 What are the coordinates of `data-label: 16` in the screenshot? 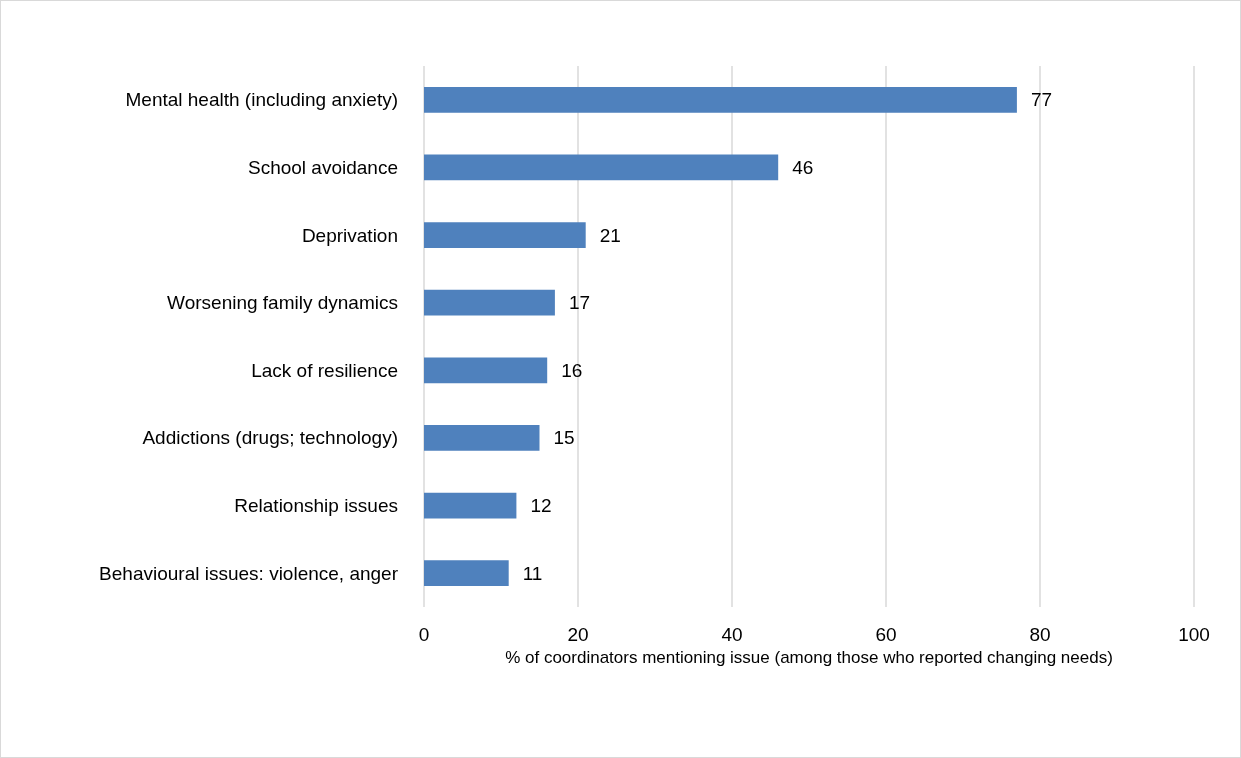 It's located at (572, 370).